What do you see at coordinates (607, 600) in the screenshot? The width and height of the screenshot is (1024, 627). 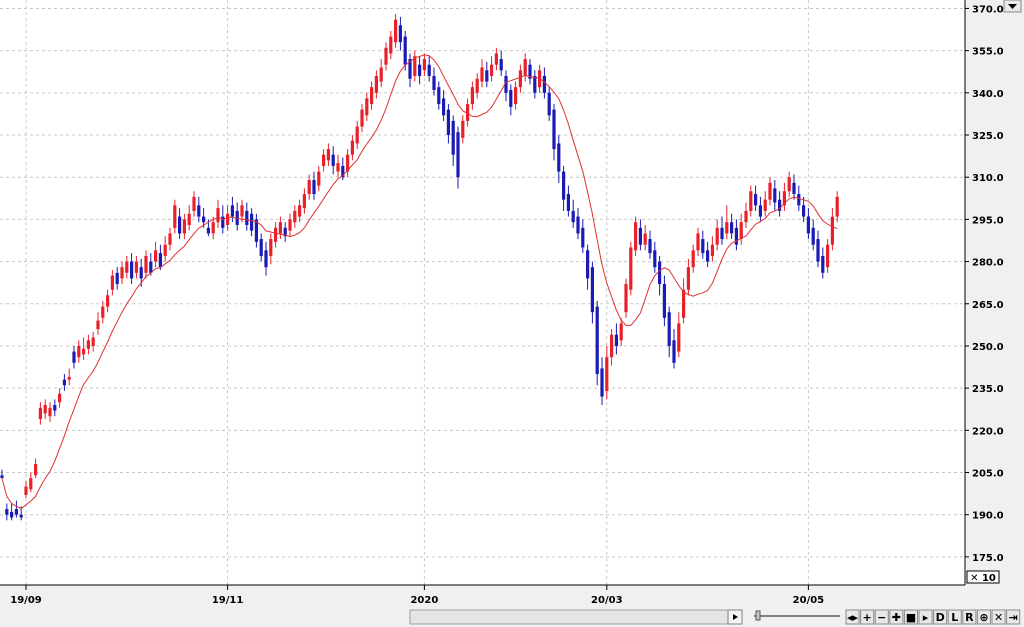 I see `x-tick-label: 20/03` at bounding box center [607, 600].